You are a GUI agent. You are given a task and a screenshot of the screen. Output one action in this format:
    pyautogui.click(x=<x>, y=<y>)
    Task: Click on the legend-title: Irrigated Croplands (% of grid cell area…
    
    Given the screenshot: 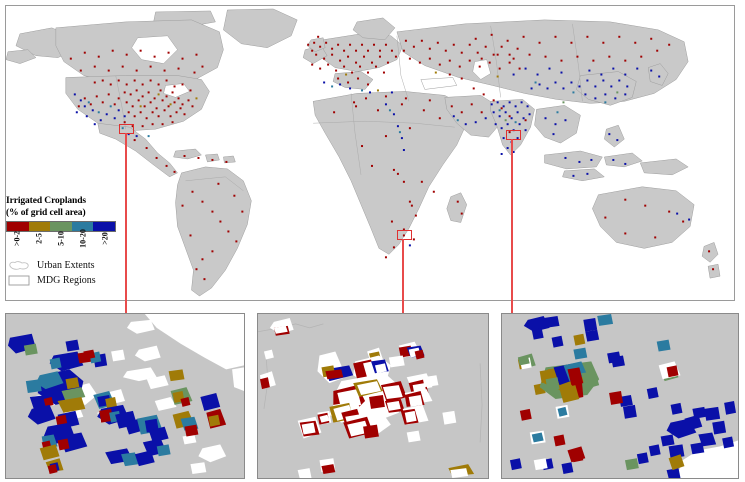 What is the action you would take?
    pyautogui.click(x=67, y=207)
    